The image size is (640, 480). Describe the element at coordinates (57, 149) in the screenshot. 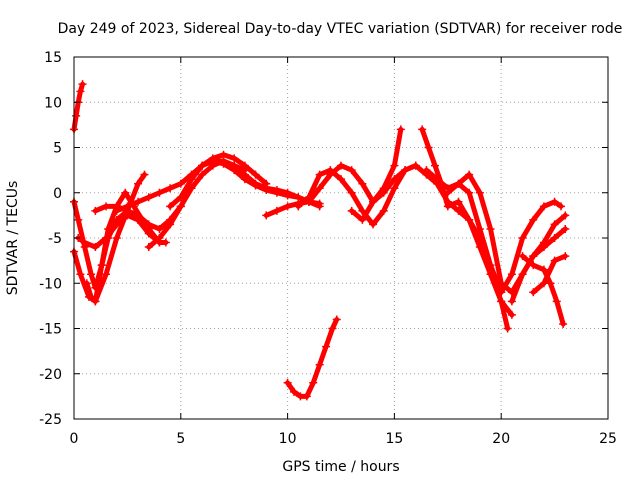

I see `y-tick-label: 5` at that location.